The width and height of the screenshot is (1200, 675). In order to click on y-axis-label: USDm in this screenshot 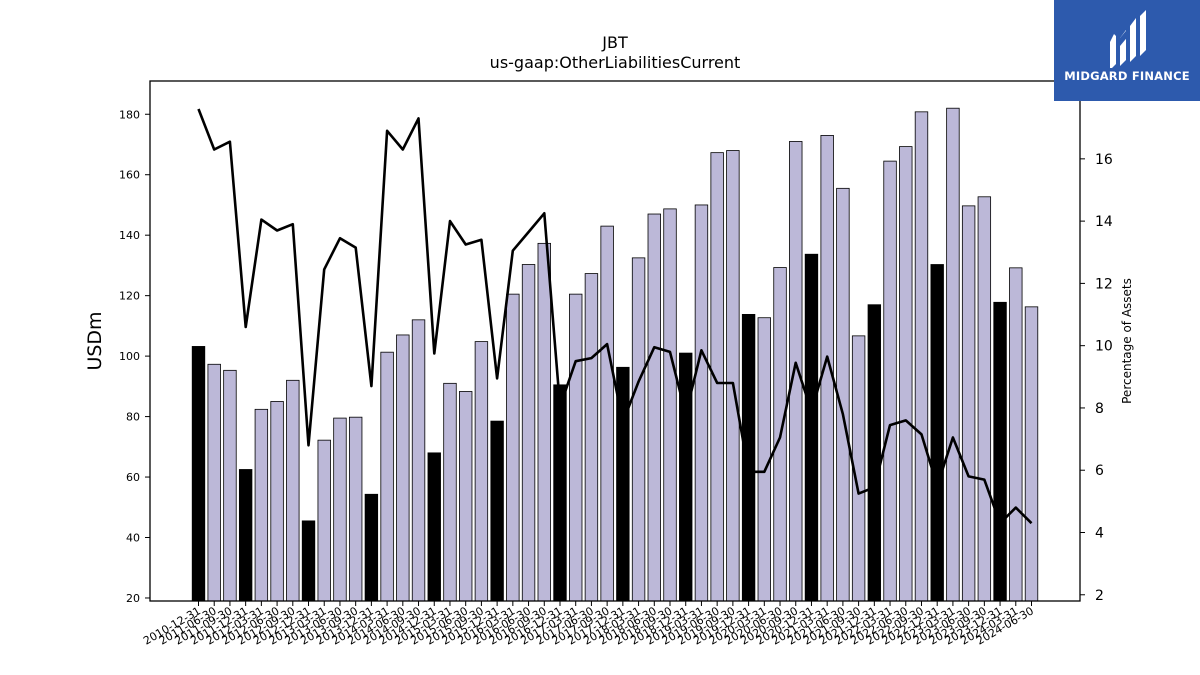, I will do `click(95, 340)`.